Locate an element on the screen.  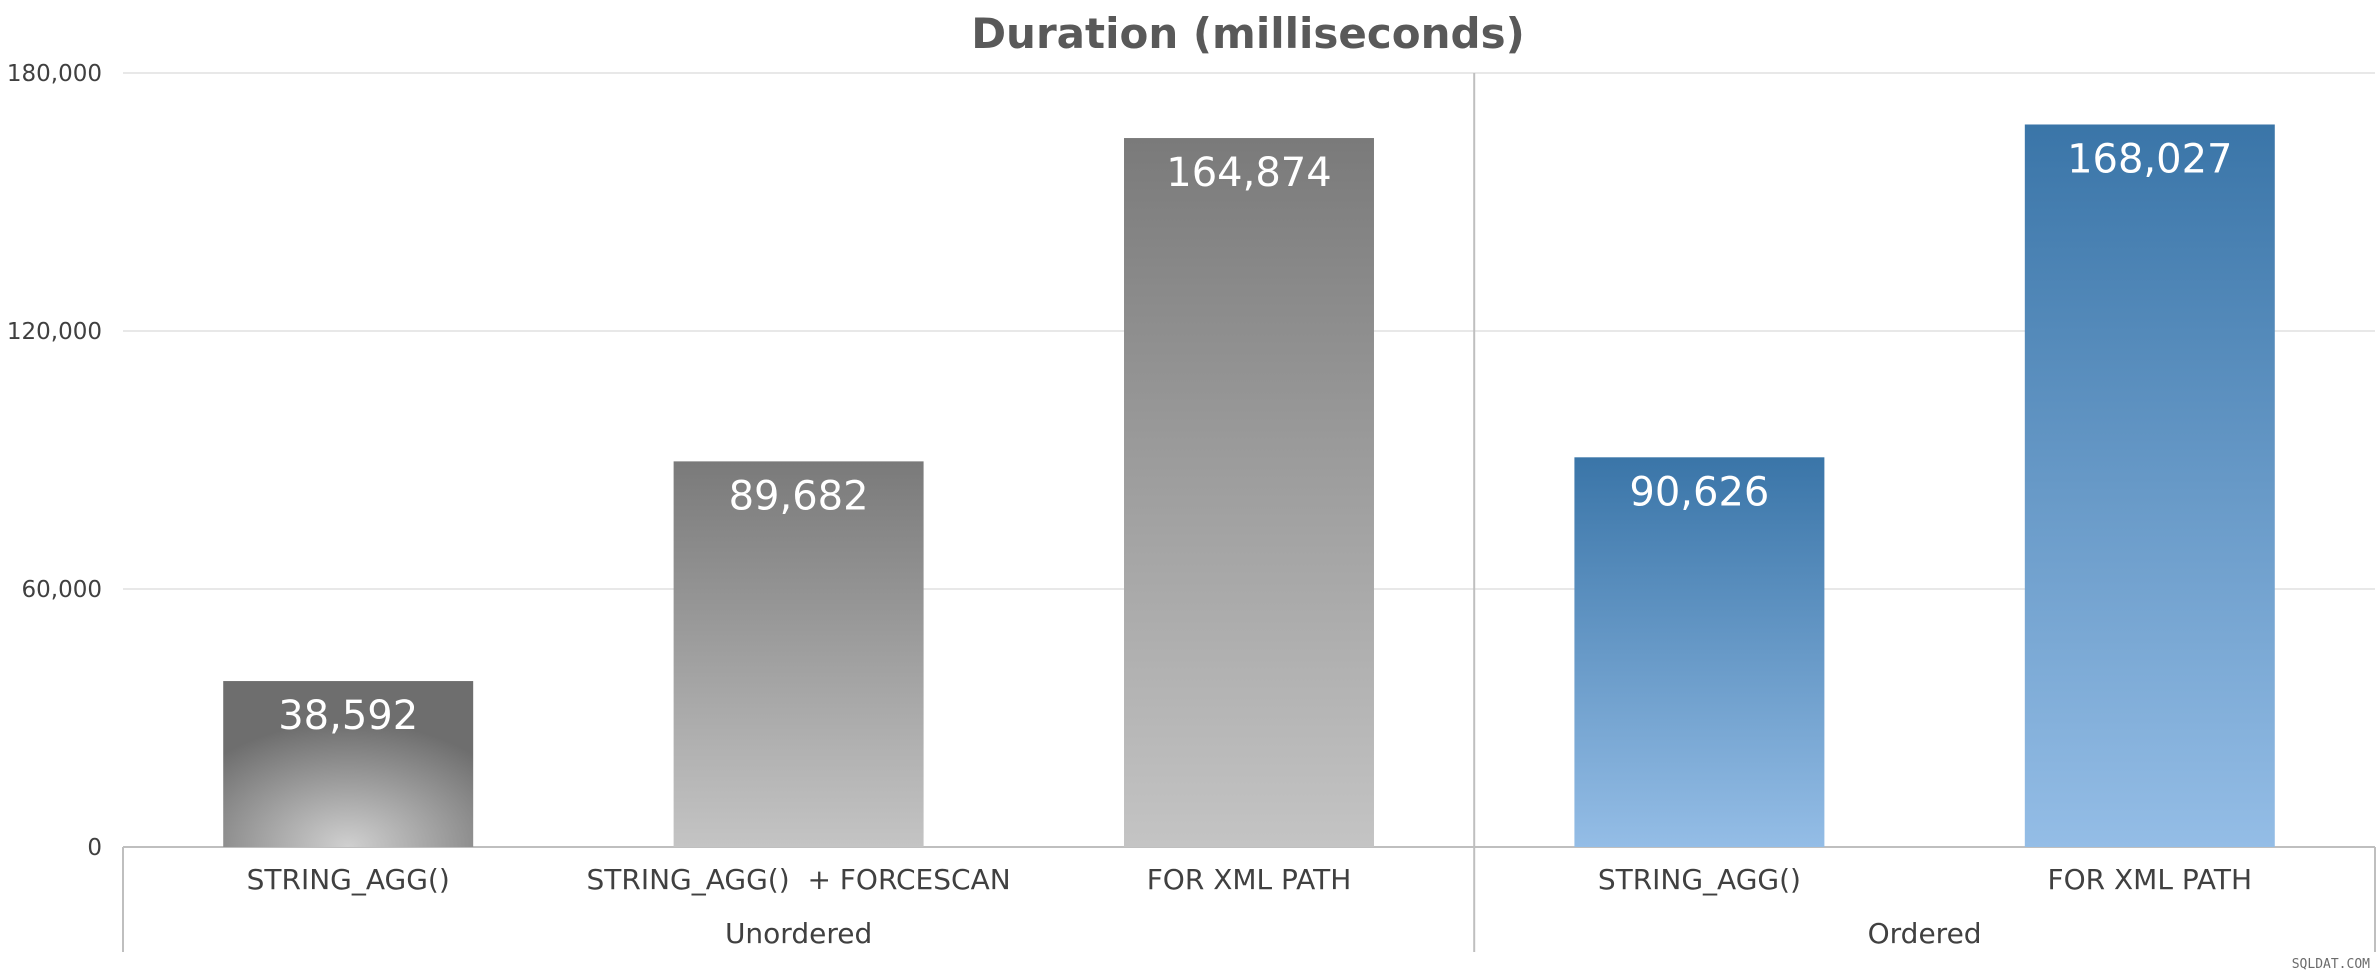
y-tick-label: 0 is located at coordinates (94, 848).